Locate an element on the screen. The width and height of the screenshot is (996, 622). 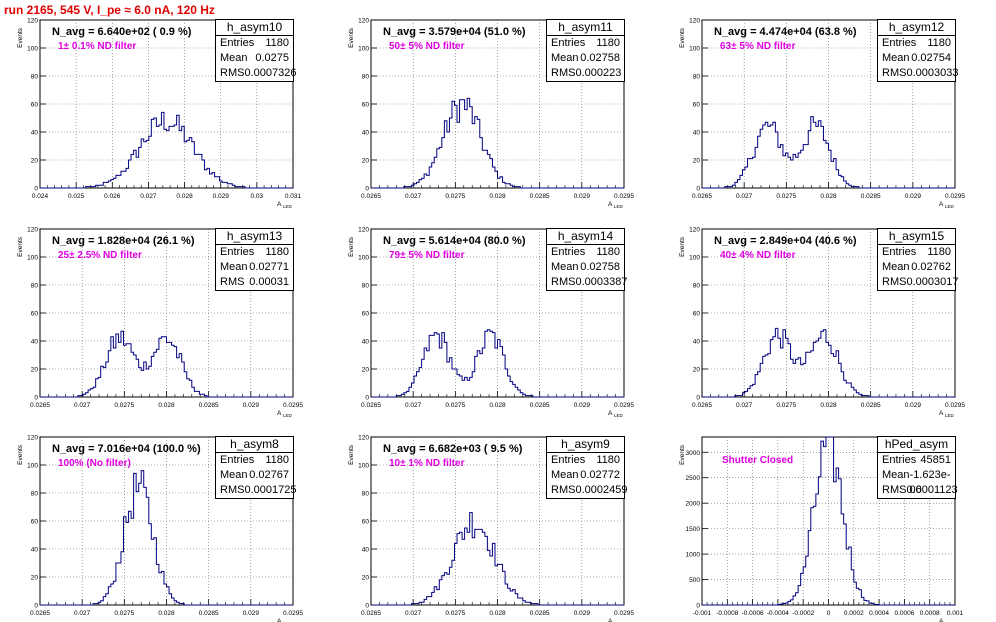
stats-row-rms: RMS 0.0003017 is located at coordinates (918, 282).